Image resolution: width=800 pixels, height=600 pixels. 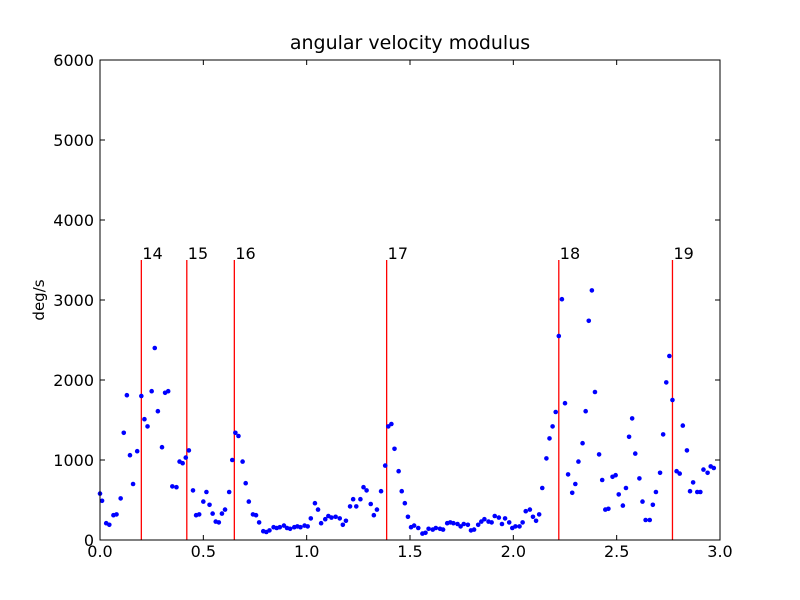 What do you see at coordinates (198, 253) in the screenshot?
I see `marker-label-15: 15` at bounding box center [198, 253].